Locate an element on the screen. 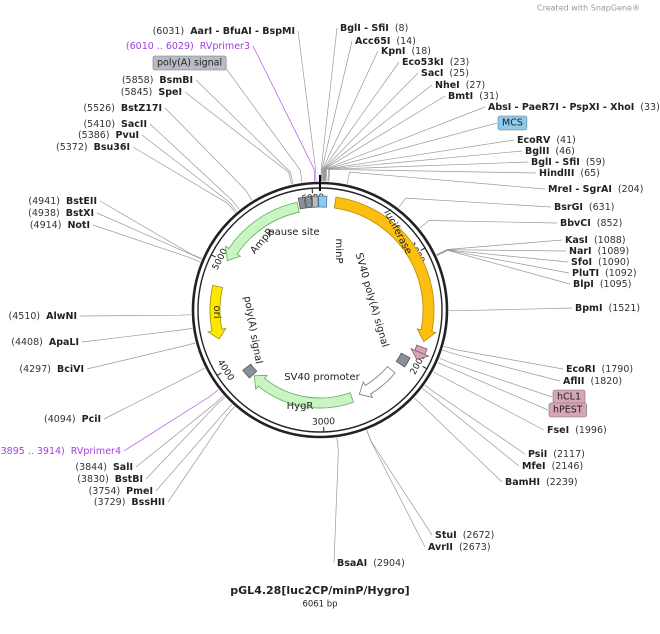 Image resolution: width=660 pixels, height=634 pixels. site-name: Eco53kI is located at coordinates (423, 62).